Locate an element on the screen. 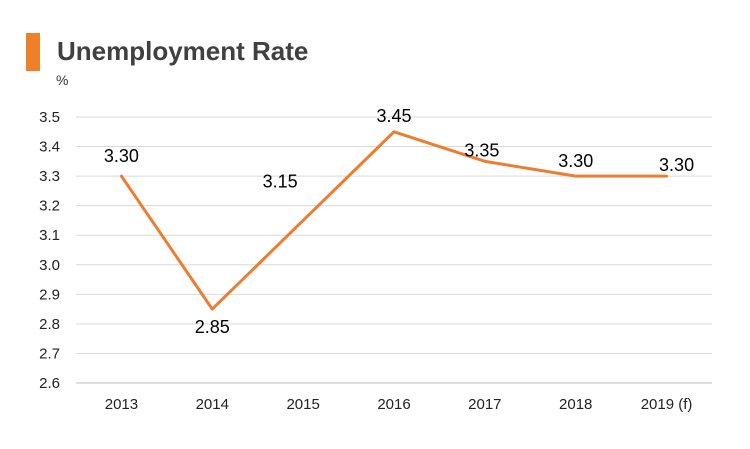 The width and height of the screenshot is (750, 449). y-tick-label: 3.2 is located at coordinates (49, 206).